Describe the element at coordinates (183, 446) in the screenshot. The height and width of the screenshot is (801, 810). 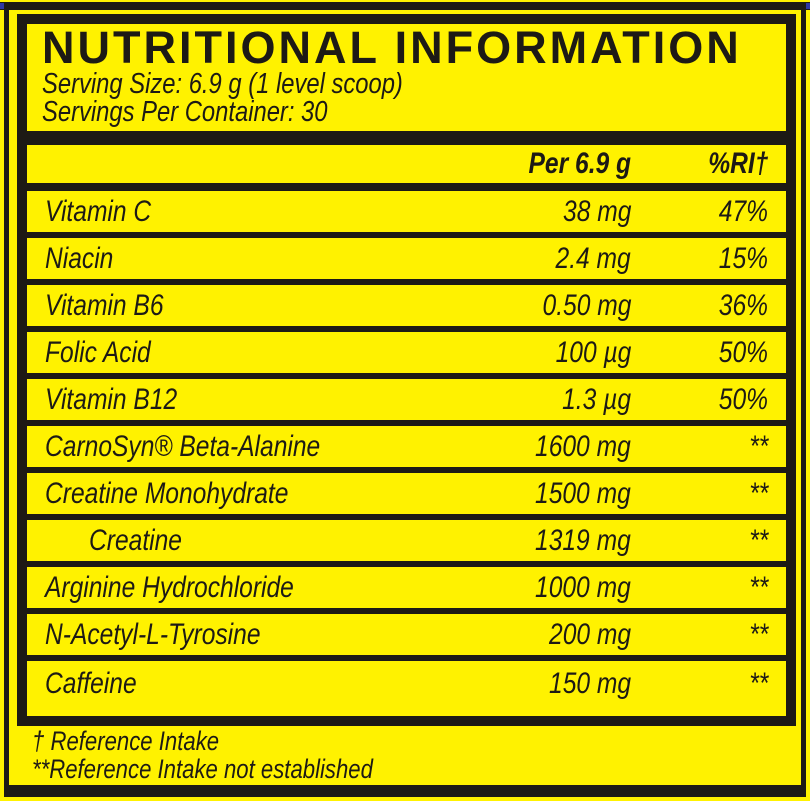
I see `nutrient-name: CarnoSyn® Beta-Alanine` at that location.